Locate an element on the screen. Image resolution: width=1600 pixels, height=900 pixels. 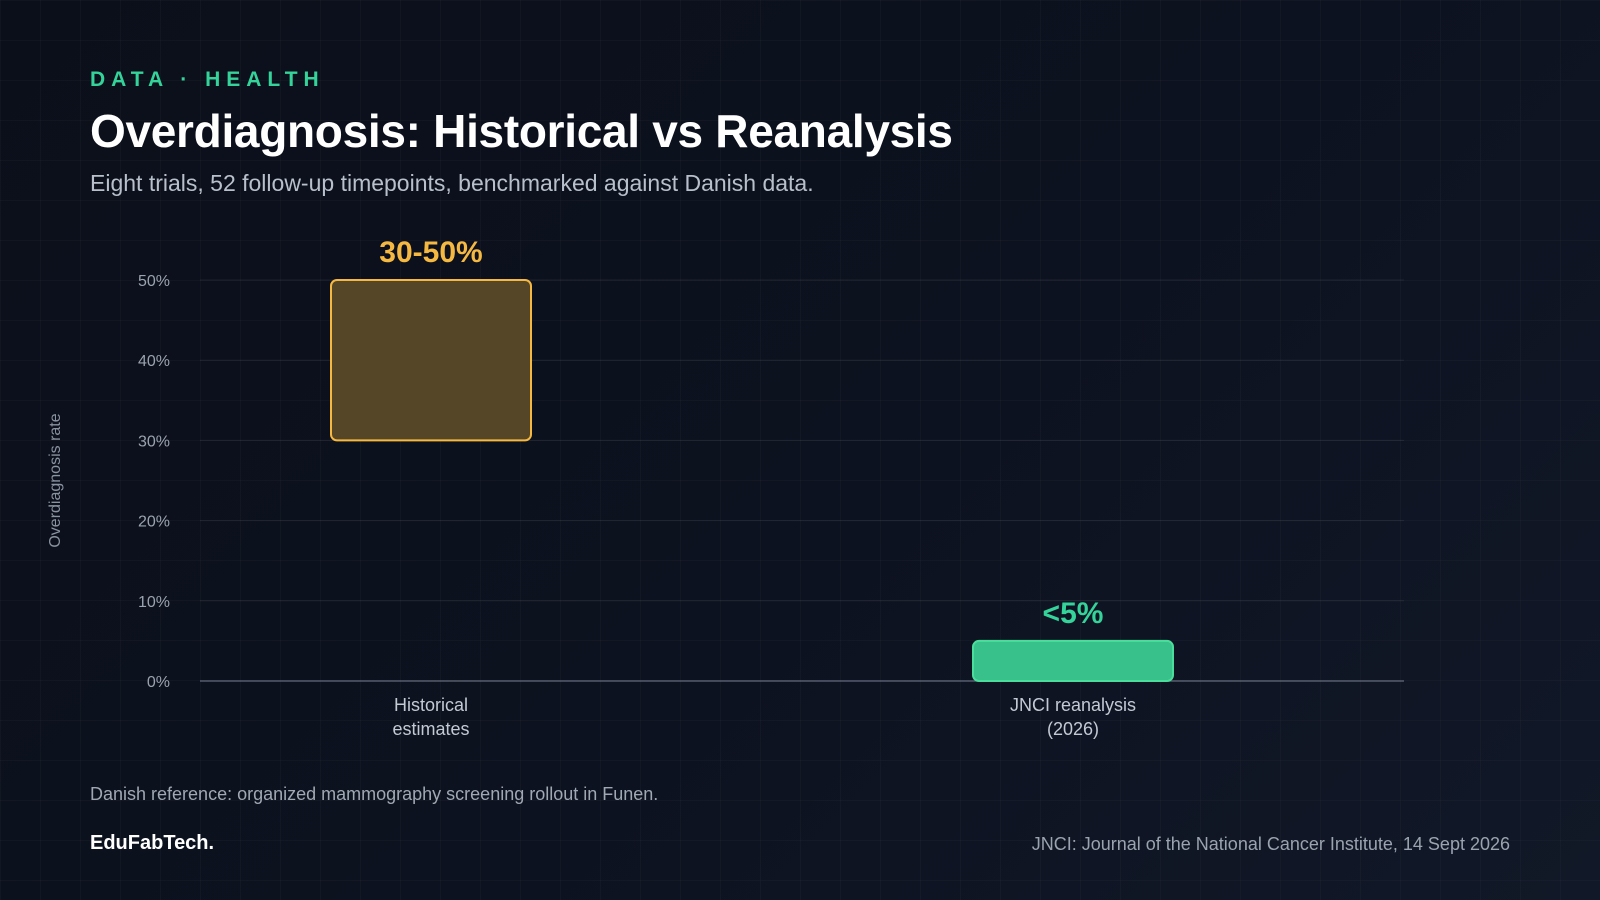
brand-logo: EduFabTech. is located at coordinates (152, 843).